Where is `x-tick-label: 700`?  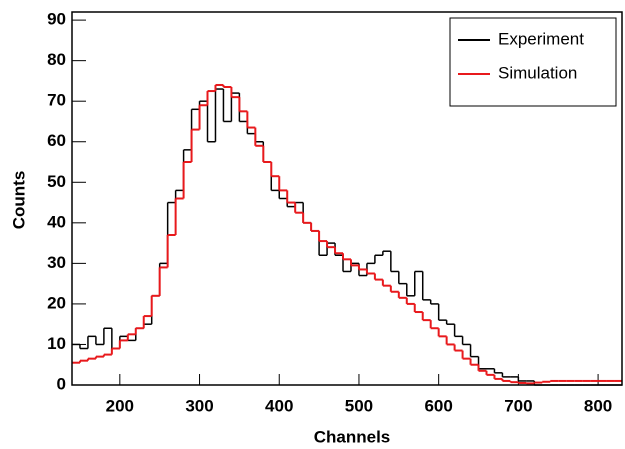 x-tick-label: 700 is located at coordinates (518, 405).